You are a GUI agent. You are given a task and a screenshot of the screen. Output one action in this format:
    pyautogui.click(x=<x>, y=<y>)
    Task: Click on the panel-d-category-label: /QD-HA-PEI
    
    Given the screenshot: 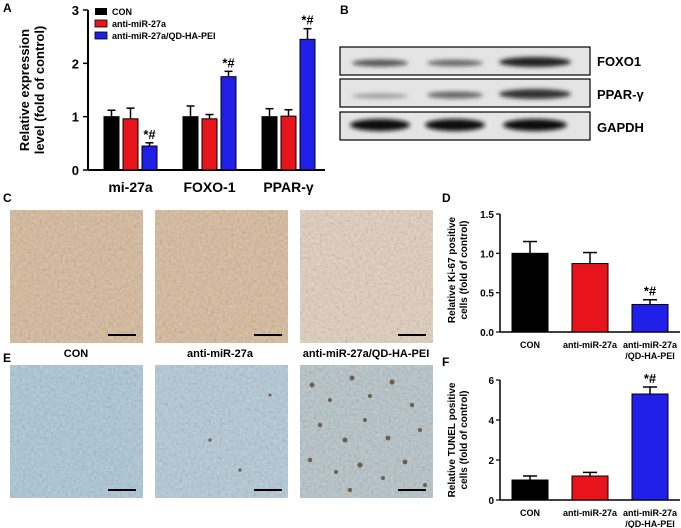 What is the action you would take?
    pyautogui.click(x=650, y=356)
    